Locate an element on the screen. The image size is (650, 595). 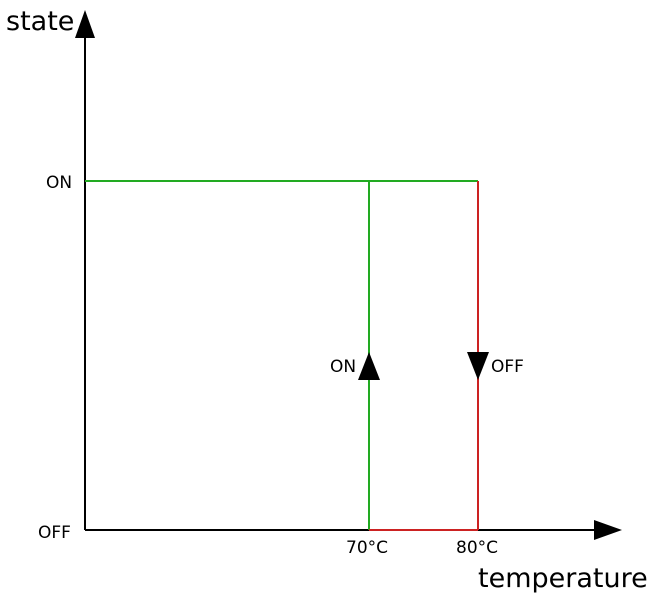
x-axis-title: temperature is located at coordinates (563, 578).